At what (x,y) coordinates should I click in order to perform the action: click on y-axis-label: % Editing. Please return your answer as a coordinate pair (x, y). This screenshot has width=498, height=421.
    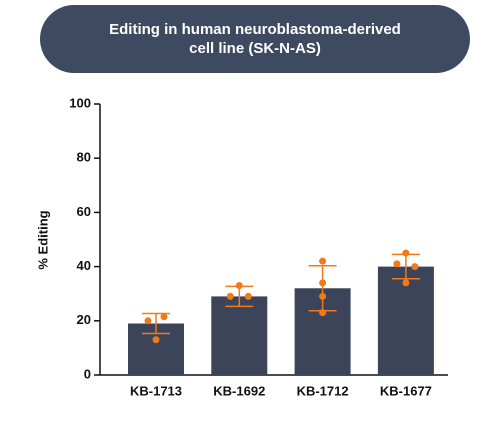
    Looking at the image, I should click on (42, 239).